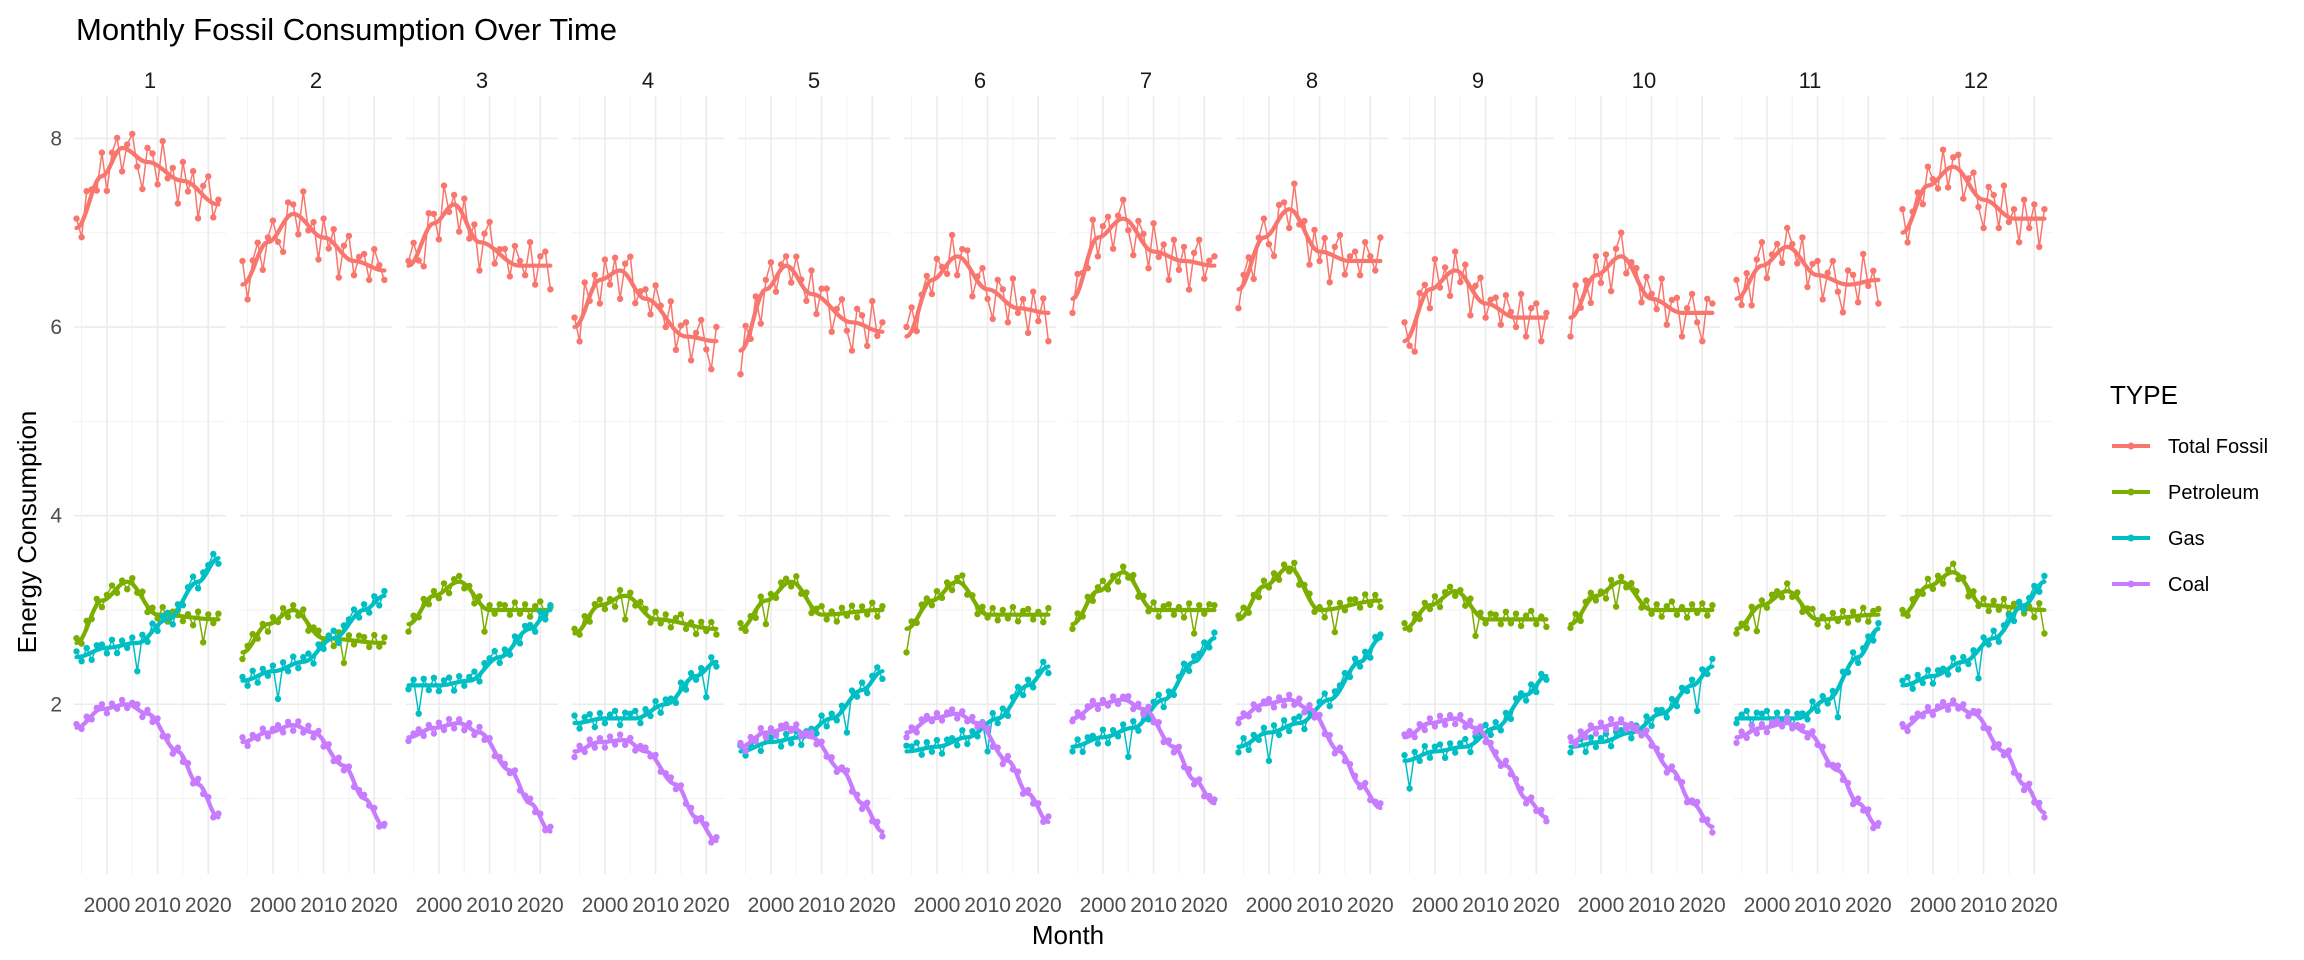 The width and height of the screenshot is (2304, 960). I want to click on x-tick-label: 2000, so click(1767, 905).